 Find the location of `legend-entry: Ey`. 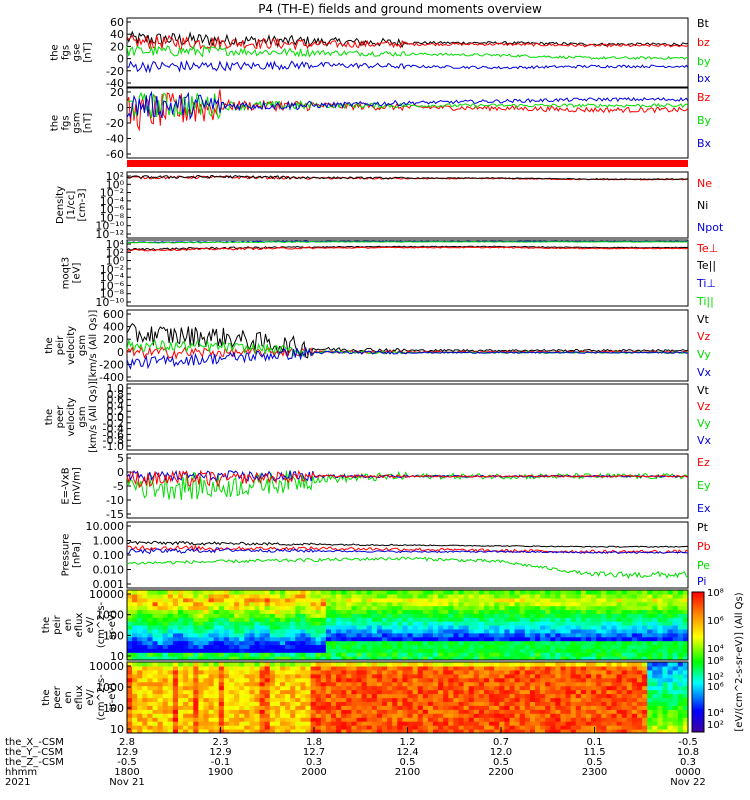

legend-entry: Ey is located at coordinates (704, 485).